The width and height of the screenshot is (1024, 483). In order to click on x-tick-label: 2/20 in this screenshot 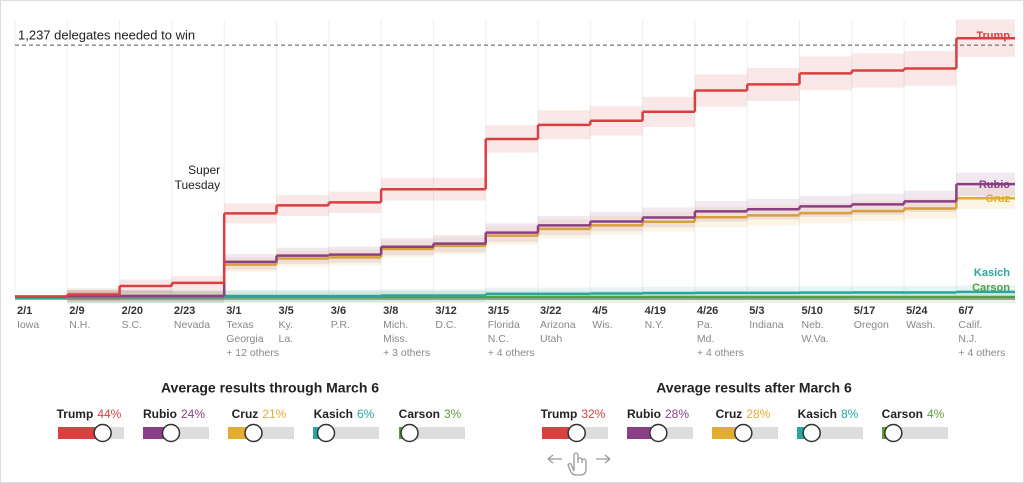, I will do `click(132, 311)`.